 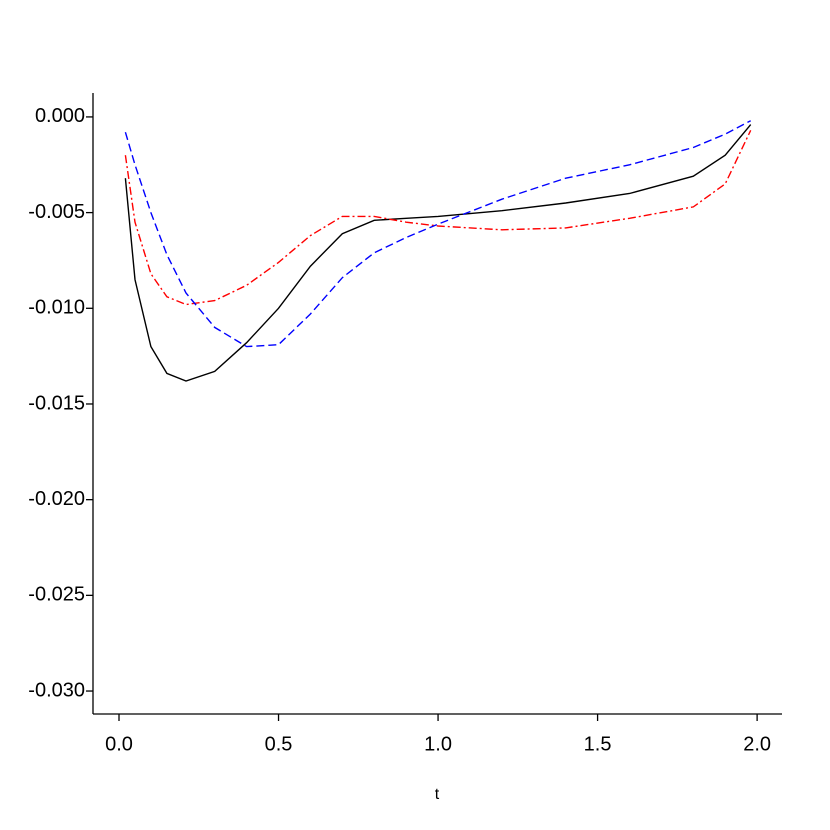 I want to click on x-tick-label: 2.0, so click(x=757, y=744).